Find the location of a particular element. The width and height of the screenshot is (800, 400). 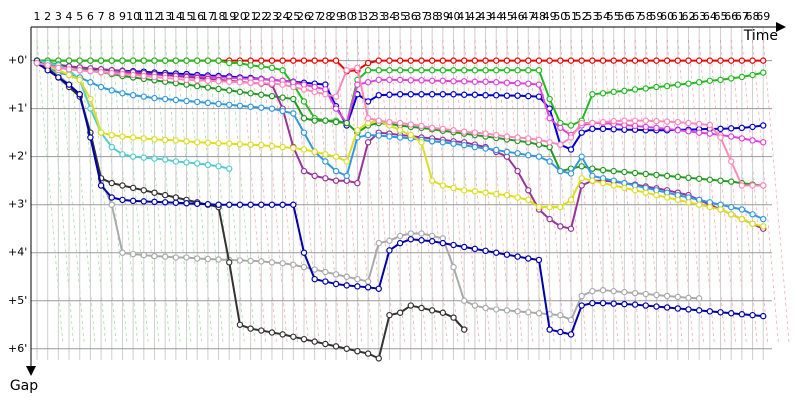

x-tick-label: 58 is located at coordinates (646, 16).